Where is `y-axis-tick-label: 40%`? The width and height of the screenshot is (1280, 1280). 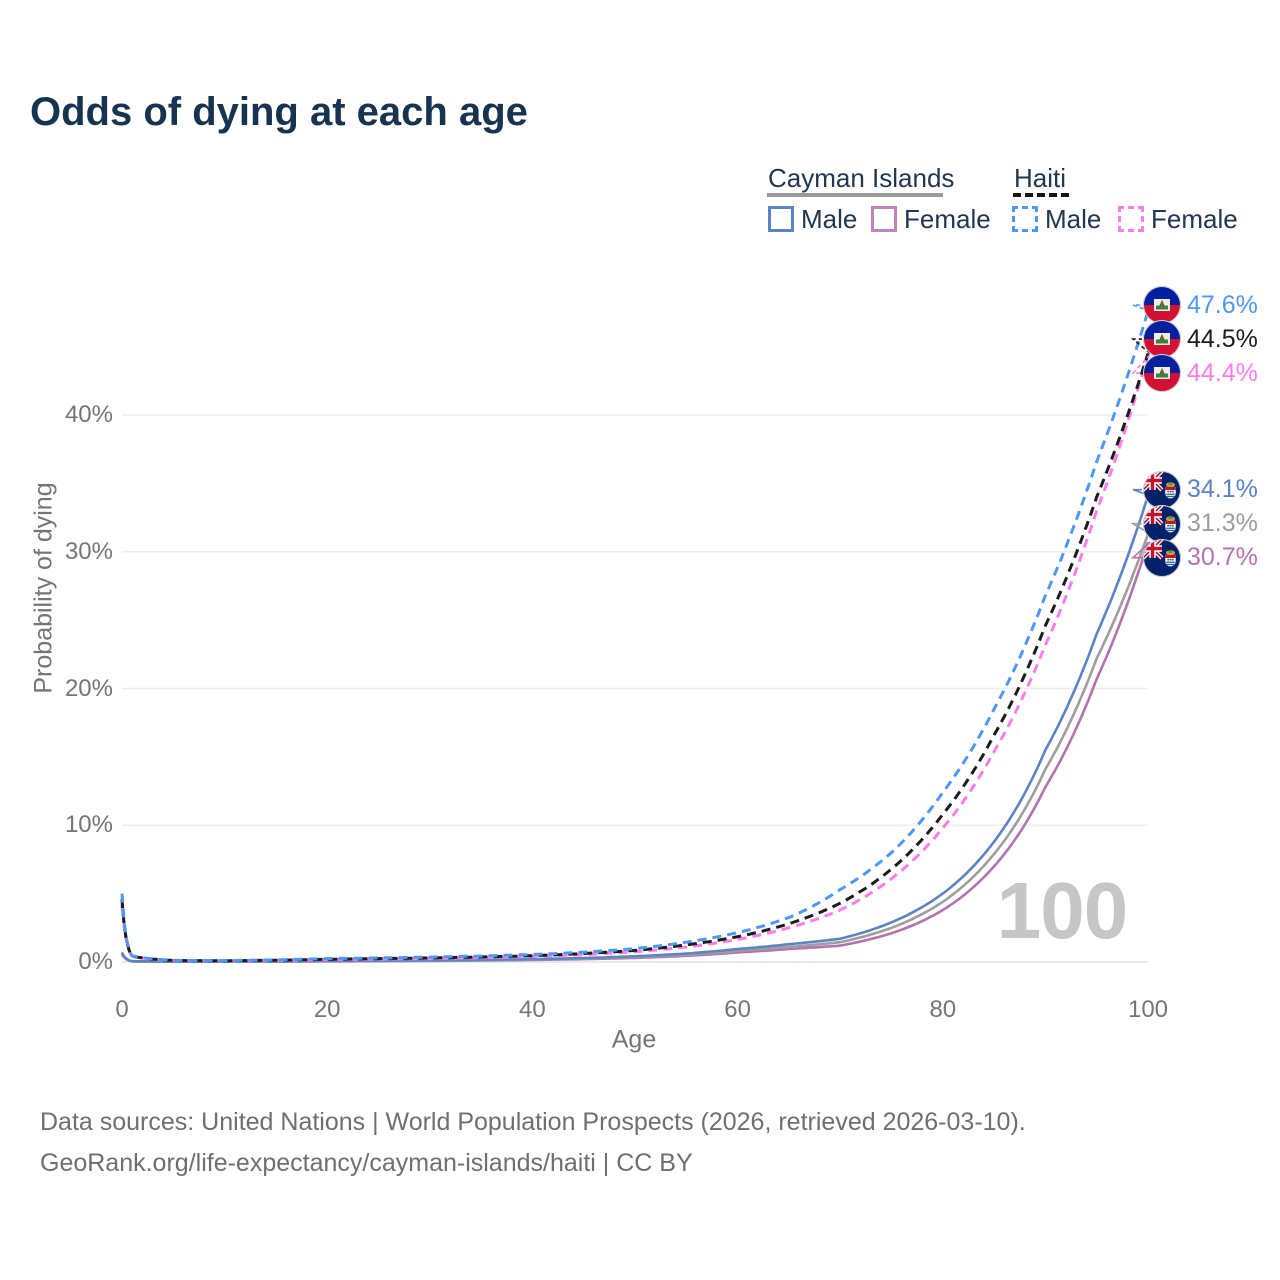 y-axis-tick-label: 40% is located at coordinates (88, 414).